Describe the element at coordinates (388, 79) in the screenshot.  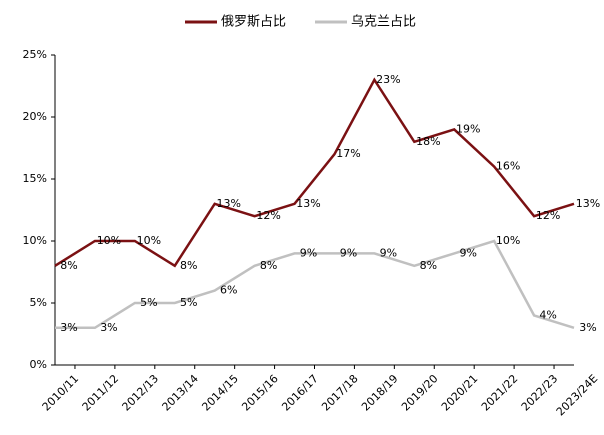
I see `data-label: 23%` at that location.